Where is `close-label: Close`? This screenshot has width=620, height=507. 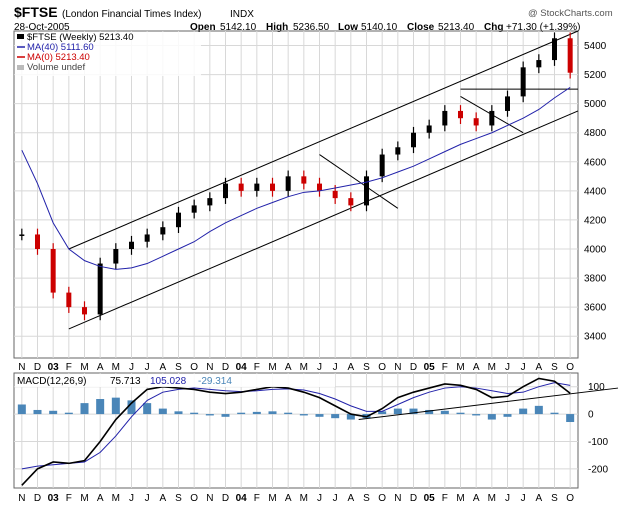 close-label: Close is located at coordinates (421, 27).